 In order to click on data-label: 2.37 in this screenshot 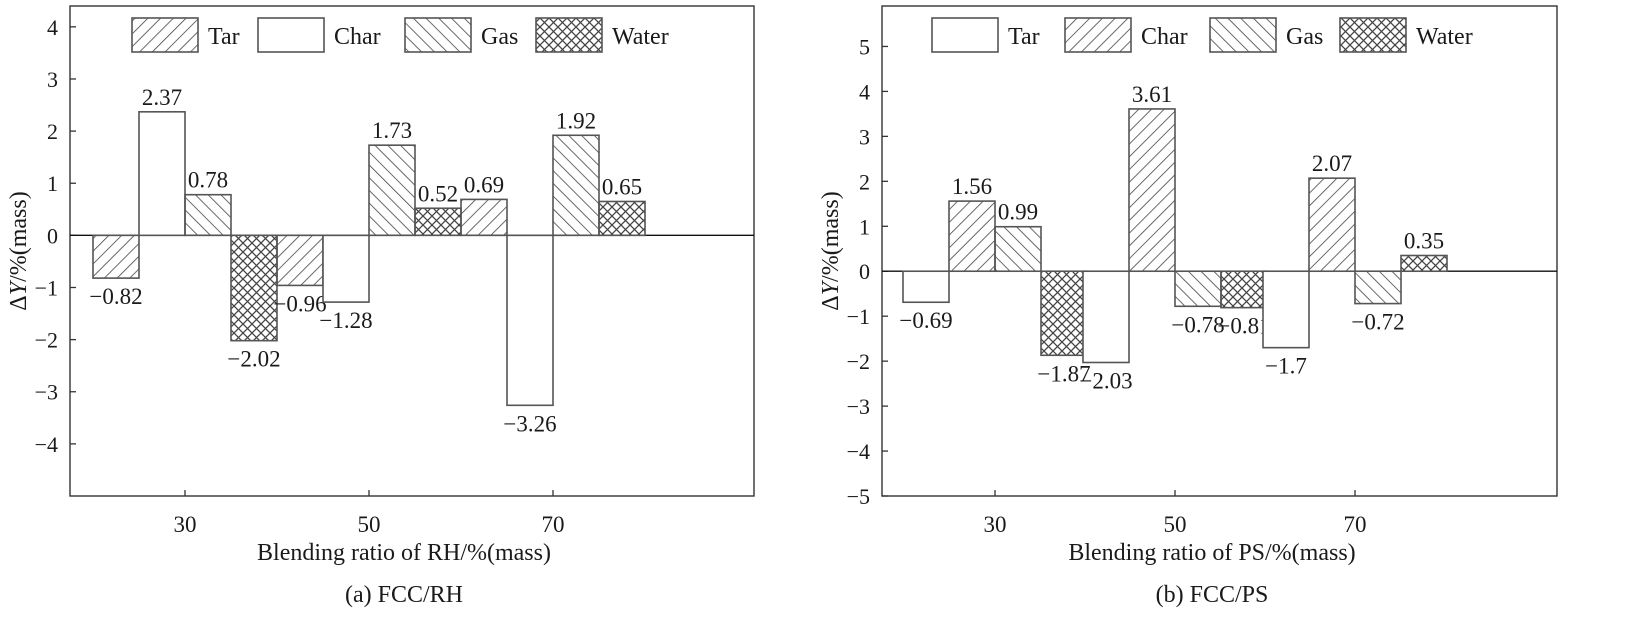, I will do `click(162, 97)`.